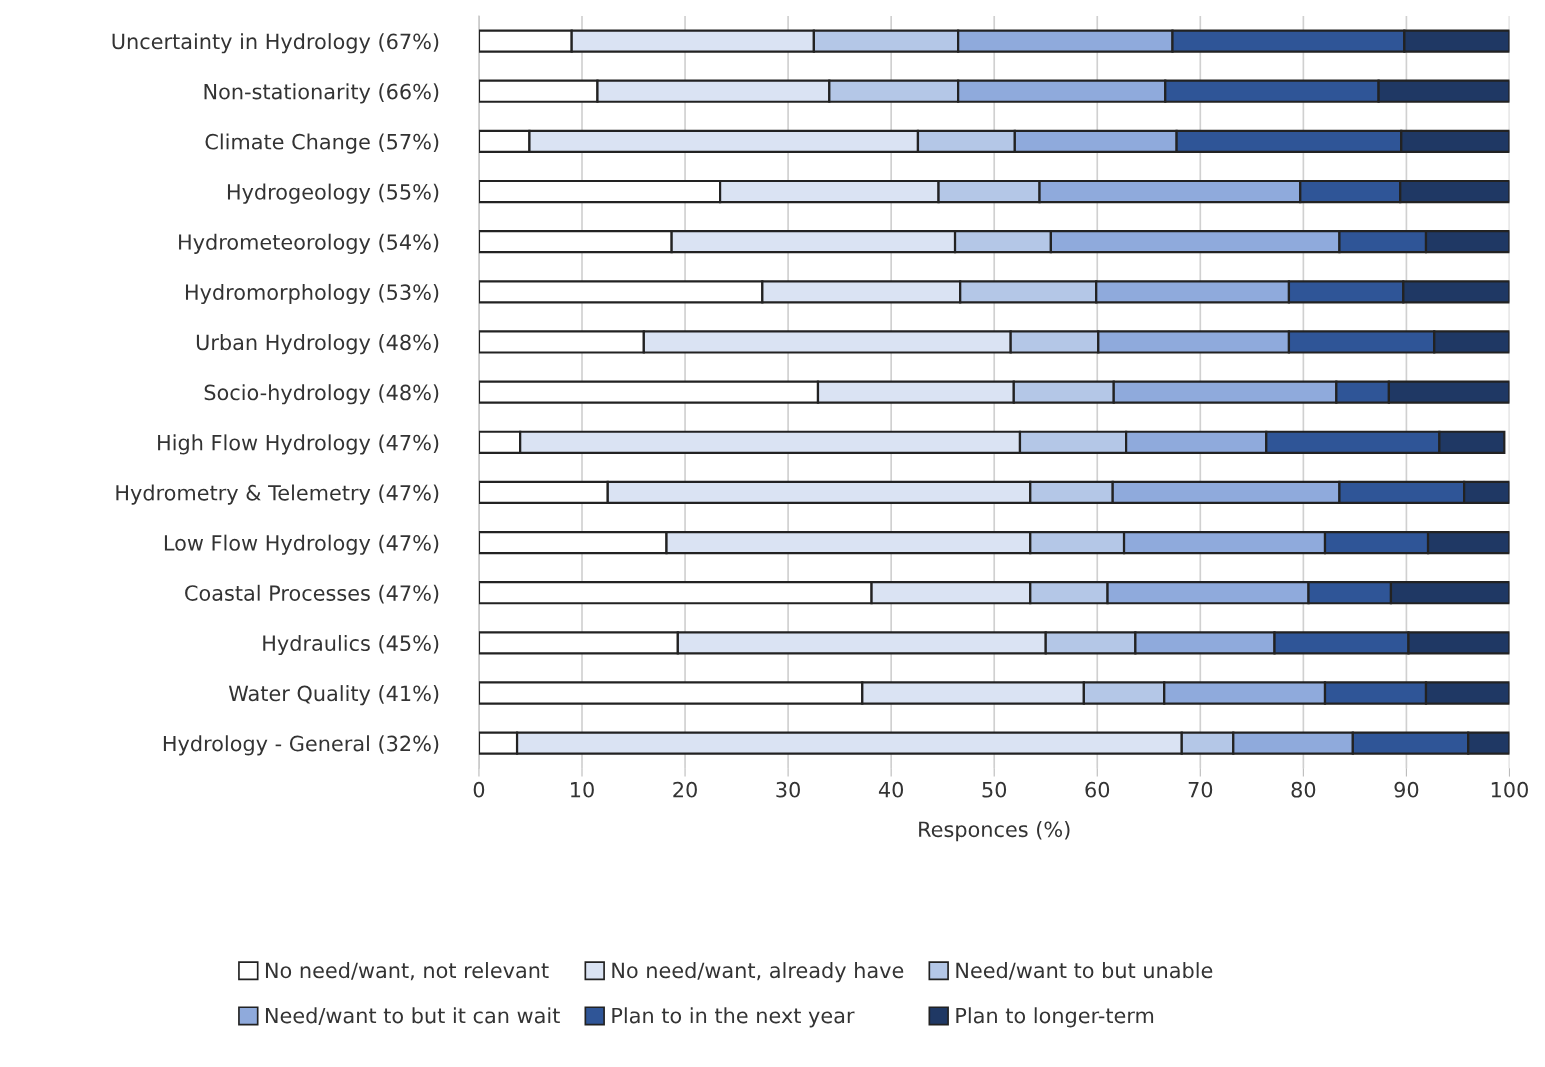 The height and width of the screenshot is (1067, 1545). Describe the element at coordinates (891, 789) in the screenshot. I see `x-tick-label: 40` at that location.